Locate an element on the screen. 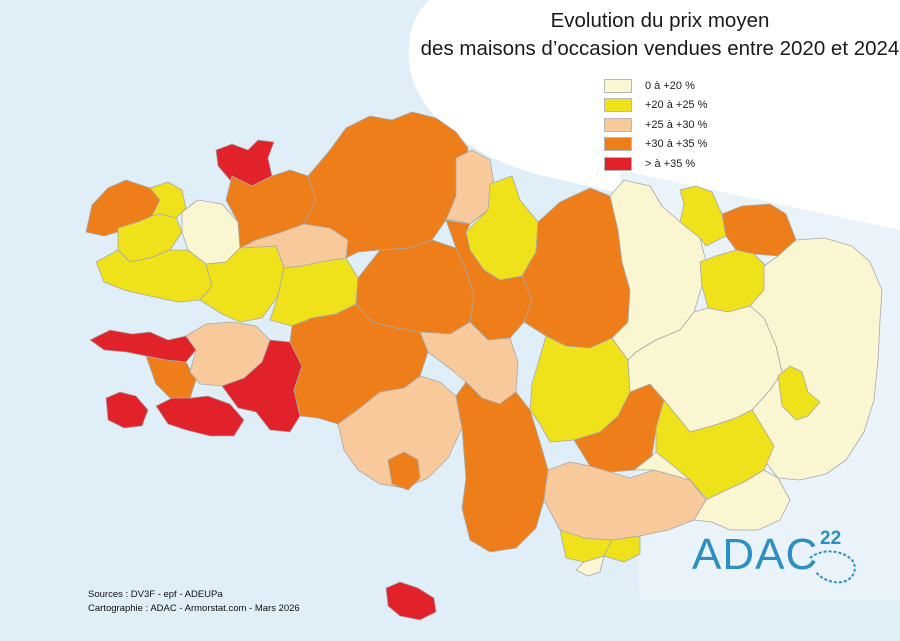 The height and width of the screenshot is (641, 900). legend-item: +30 à +35 % is located at coordinates (655, 145).